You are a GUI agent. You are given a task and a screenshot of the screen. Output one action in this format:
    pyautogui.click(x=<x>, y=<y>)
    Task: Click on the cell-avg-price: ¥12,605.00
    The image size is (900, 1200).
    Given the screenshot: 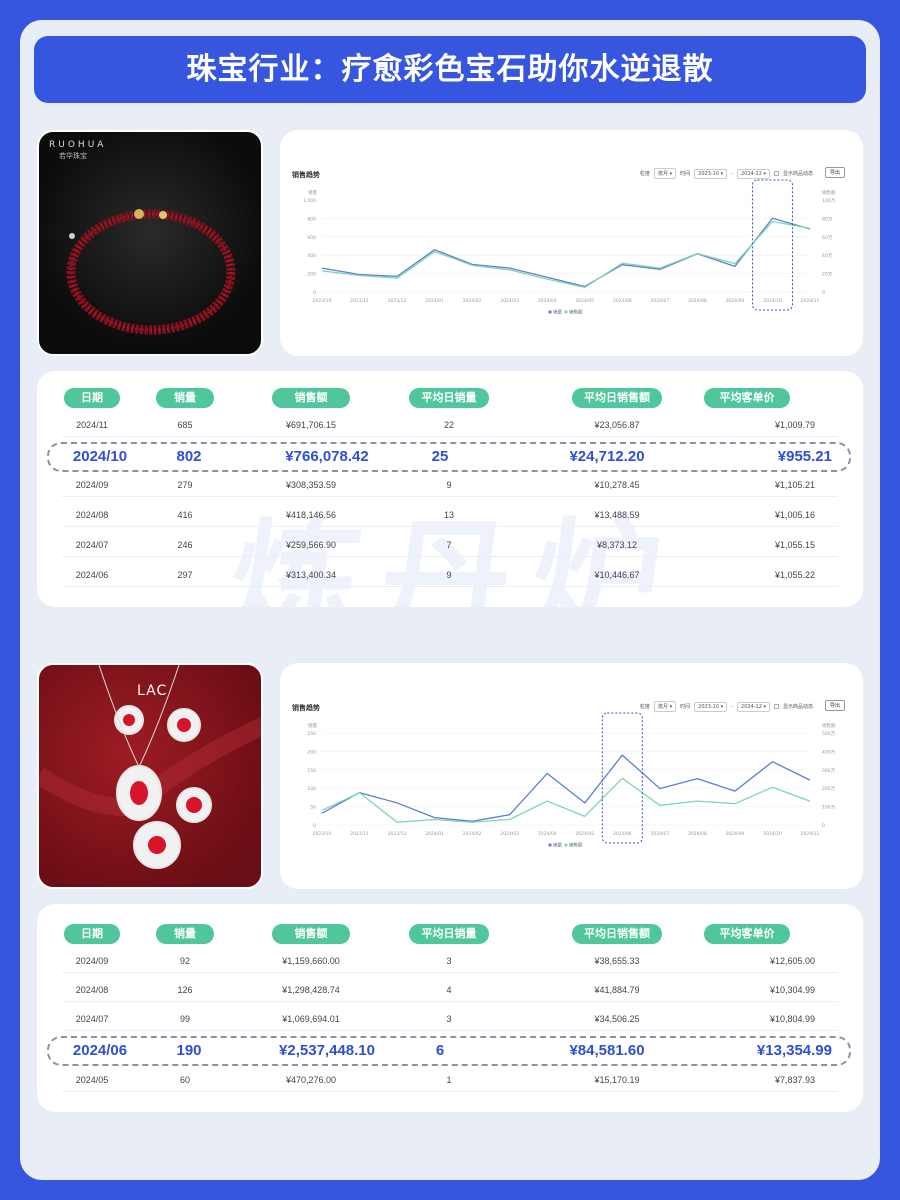 What is the action you would take?
    pyautogui.click(x=792, y=961)
    